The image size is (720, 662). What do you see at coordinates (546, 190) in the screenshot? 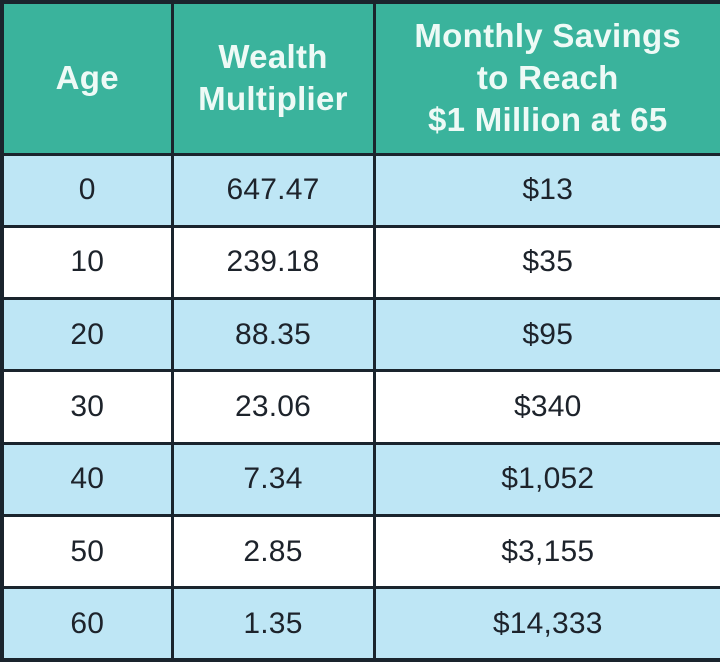
I see `cell-monthly-savings: $13` at bounding box center [546, 190].